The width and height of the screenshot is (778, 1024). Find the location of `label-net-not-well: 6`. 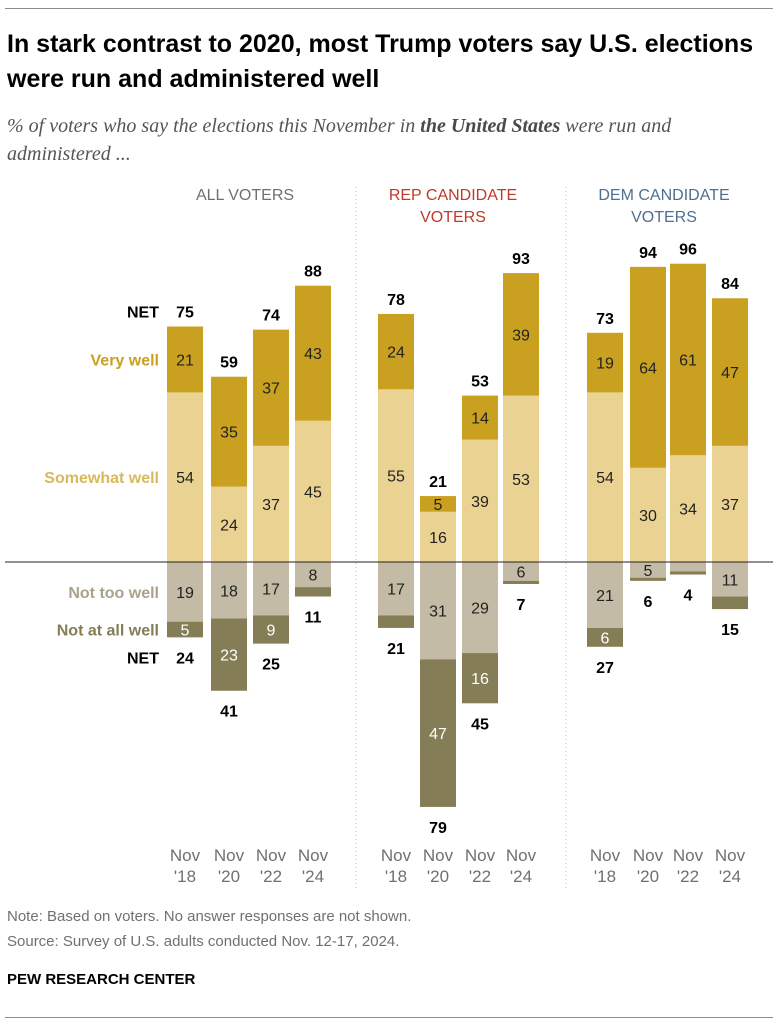

label-net-not-well: 6 is located at coordinates (648, 602).